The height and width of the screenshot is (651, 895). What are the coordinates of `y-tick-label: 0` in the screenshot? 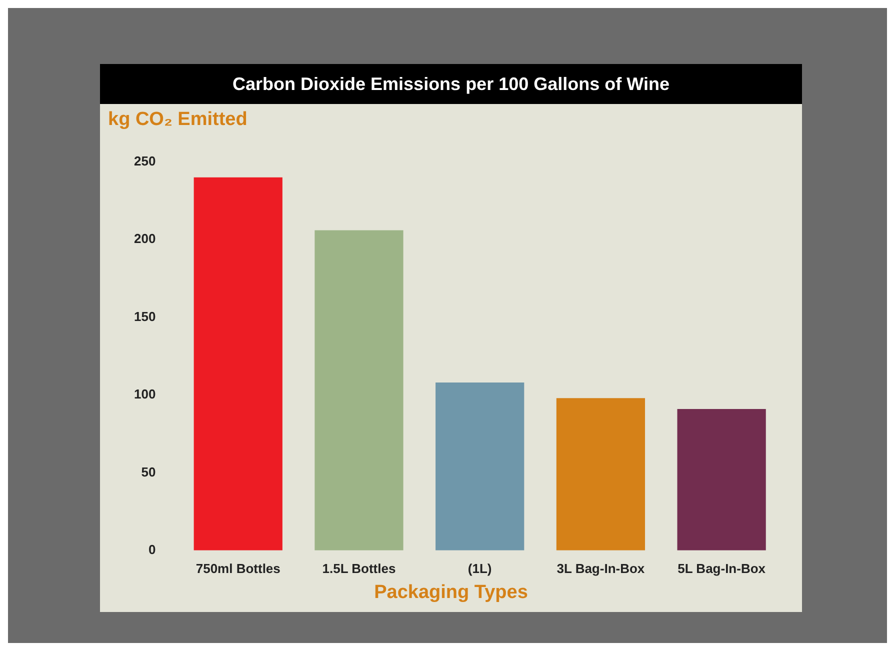 It's located at (152, 549).